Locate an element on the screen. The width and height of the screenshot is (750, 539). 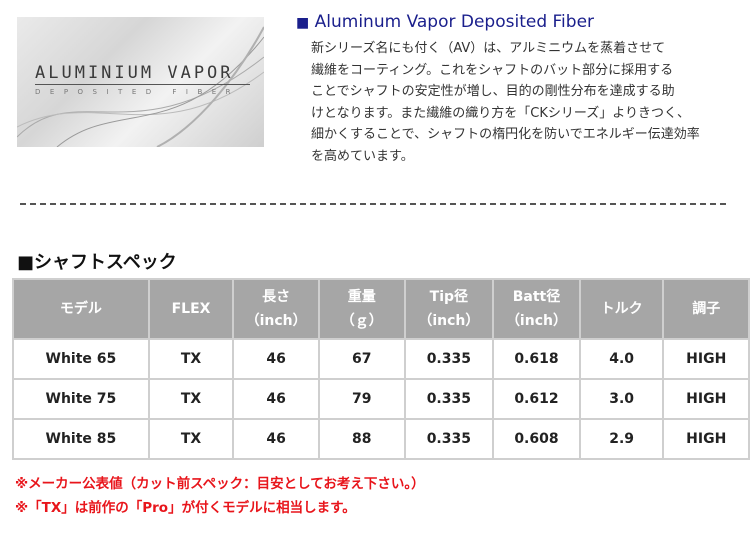
note-line: ※「TX」は前作の「Pro」が付くモデルに相当します。 is located at coordinates (185, 508).